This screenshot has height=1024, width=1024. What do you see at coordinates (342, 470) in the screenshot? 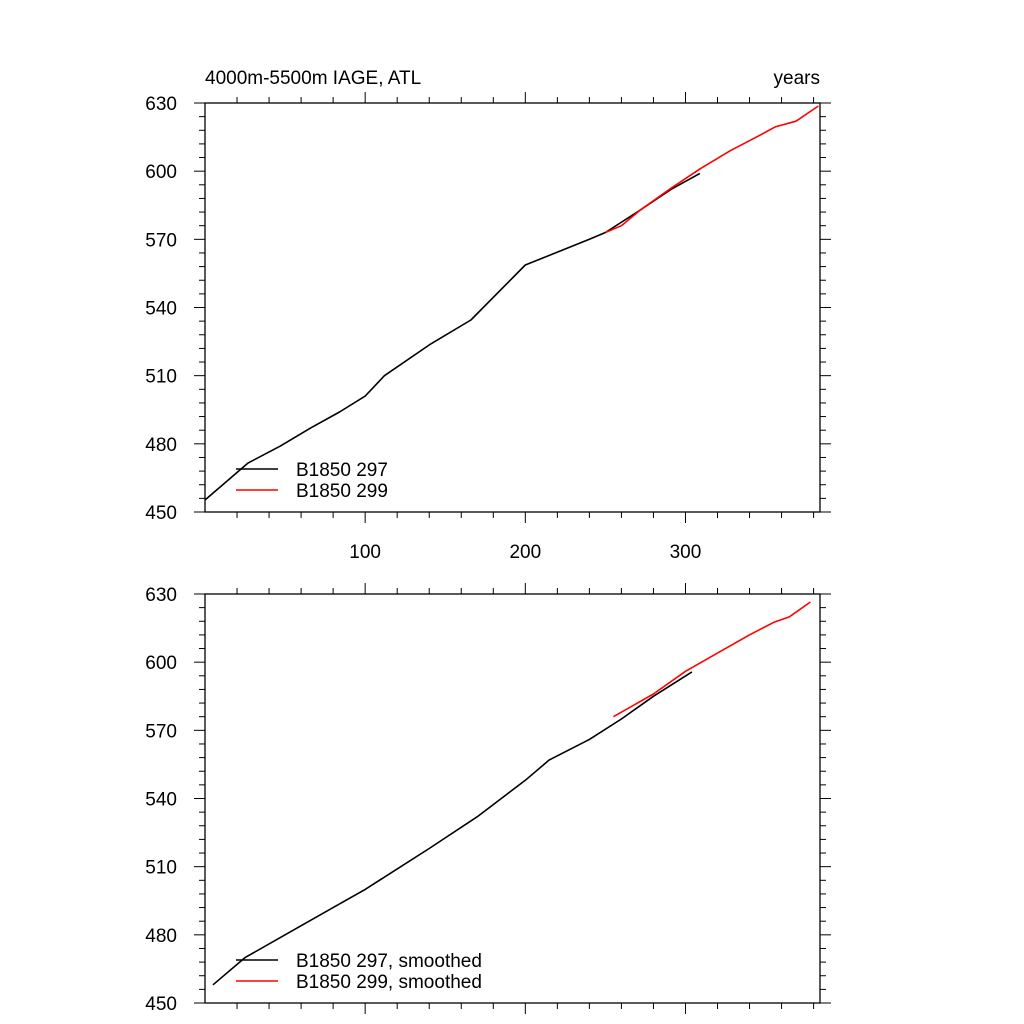
I see `legend-label: B1850 297` at bounding box center [342, 470].